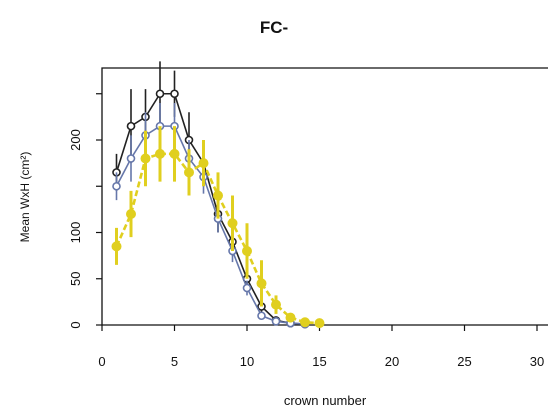 This screenshot has width=548, height=417. I want to click on x-tick-label: 25, so click(464, 361).